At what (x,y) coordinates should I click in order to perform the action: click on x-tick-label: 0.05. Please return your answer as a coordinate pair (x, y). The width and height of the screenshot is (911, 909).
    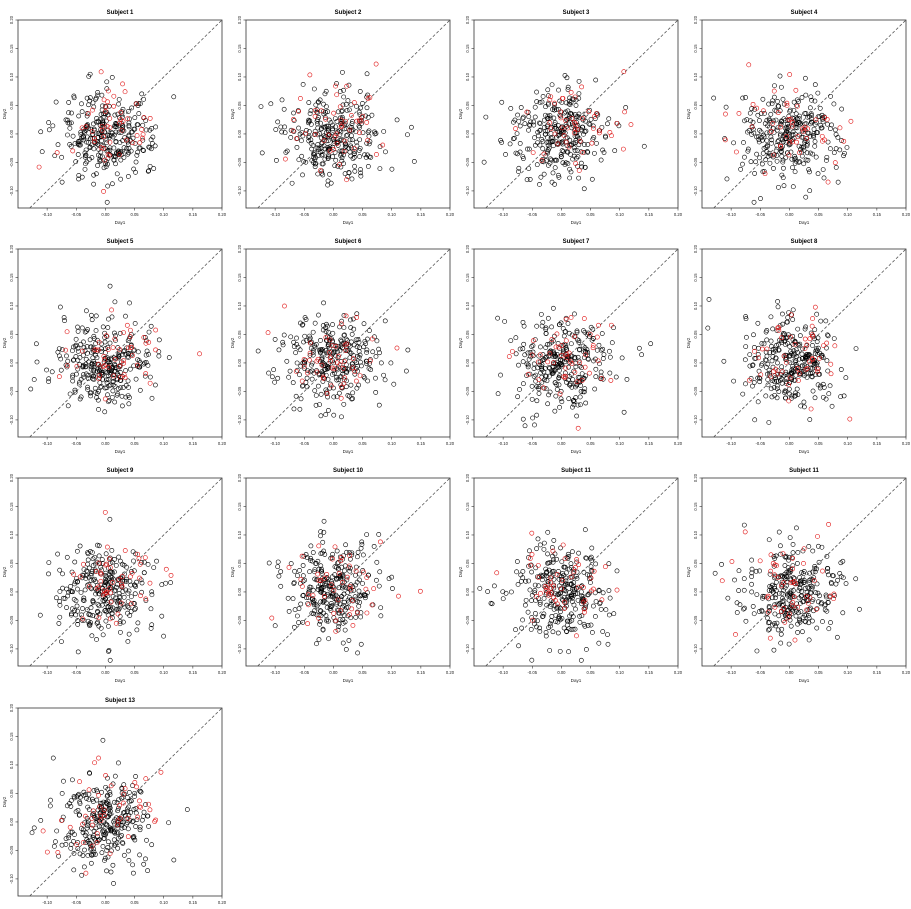
    Looking at the image, I should click on (362, 672).